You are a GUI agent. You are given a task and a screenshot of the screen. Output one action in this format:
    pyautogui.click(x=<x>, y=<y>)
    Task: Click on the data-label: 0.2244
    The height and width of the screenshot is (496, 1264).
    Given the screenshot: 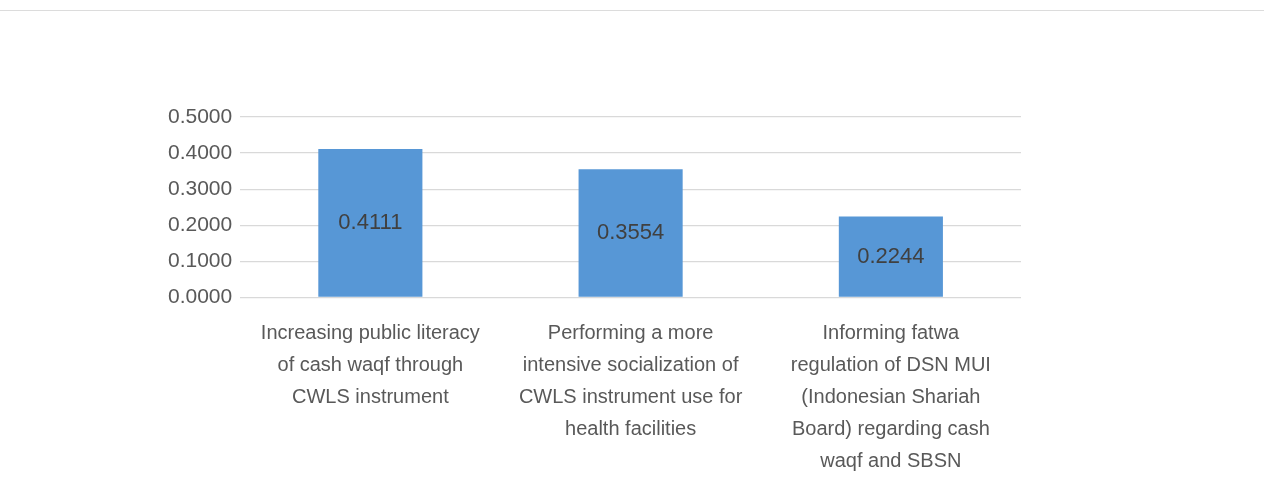 What is the action you would take?
    pyautogui.click(x=891, y=255)
    